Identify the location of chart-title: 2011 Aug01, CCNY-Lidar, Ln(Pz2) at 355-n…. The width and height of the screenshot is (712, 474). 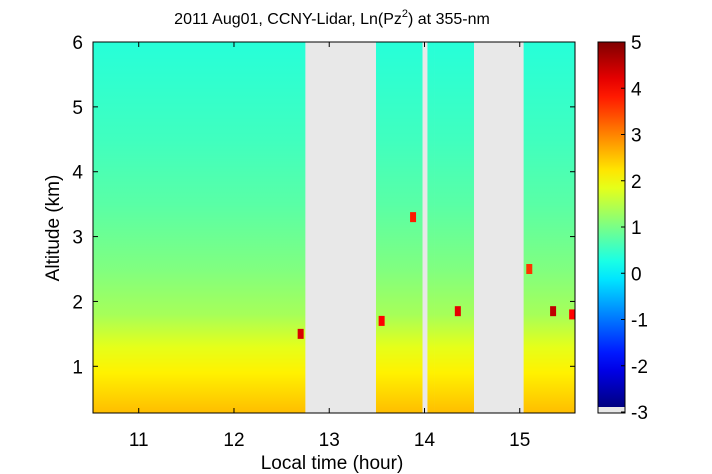
(332, 18).